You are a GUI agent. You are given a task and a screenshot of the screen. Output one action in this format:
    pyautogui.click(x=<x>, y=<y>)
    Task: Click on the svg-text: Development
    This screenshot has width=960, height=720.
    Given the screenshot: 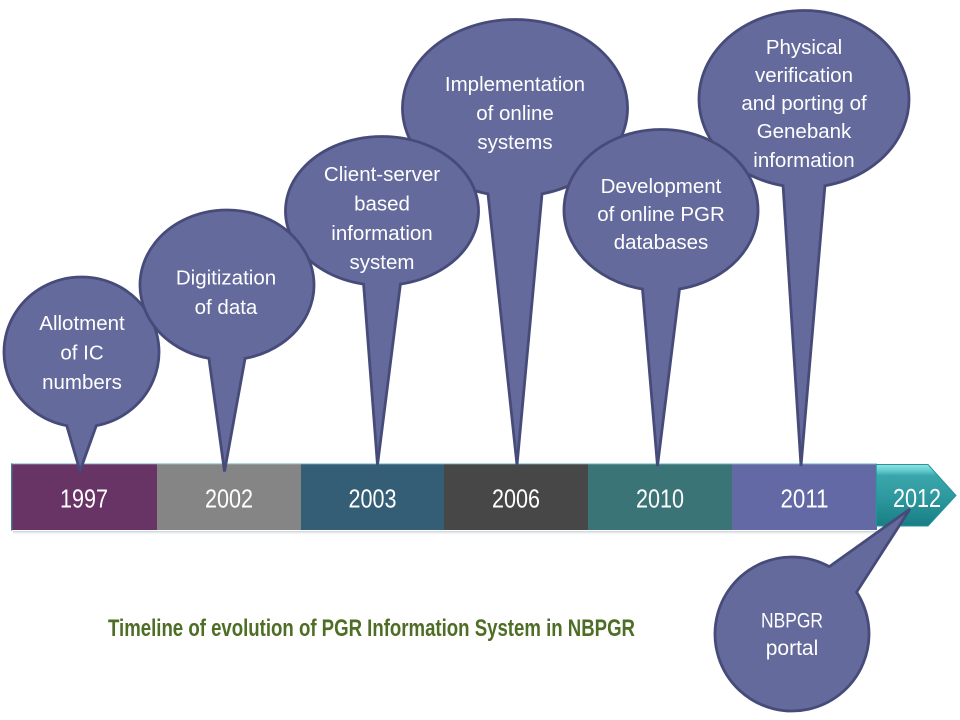 What is the action you would take?
    pyautogui.click(x=661, y=186)
    